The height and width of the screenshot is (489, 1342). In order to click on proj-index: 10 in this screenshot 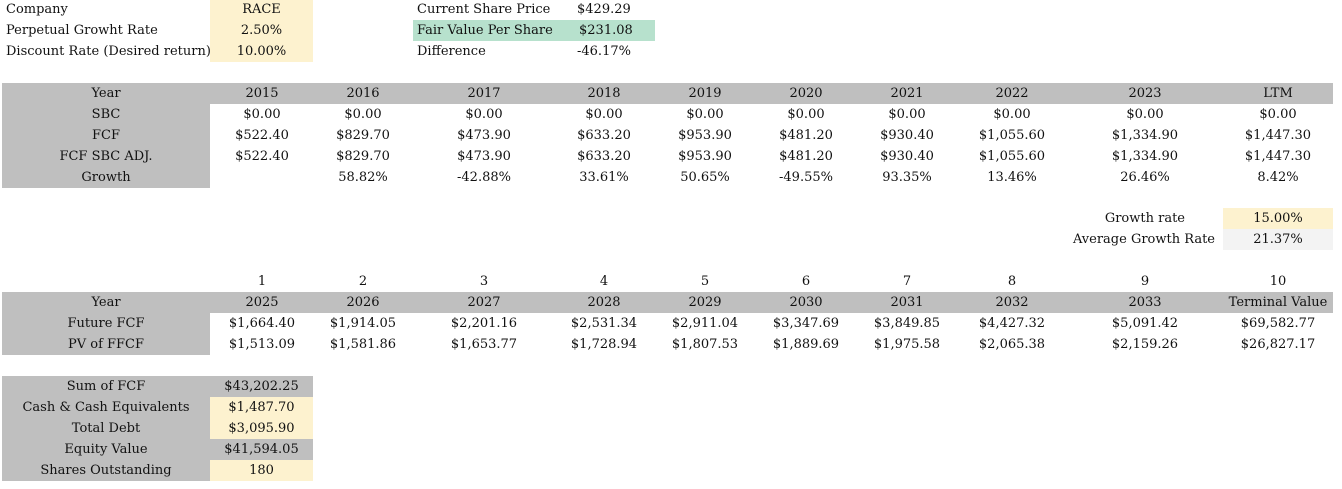, I will do `click(1278, 281)`.